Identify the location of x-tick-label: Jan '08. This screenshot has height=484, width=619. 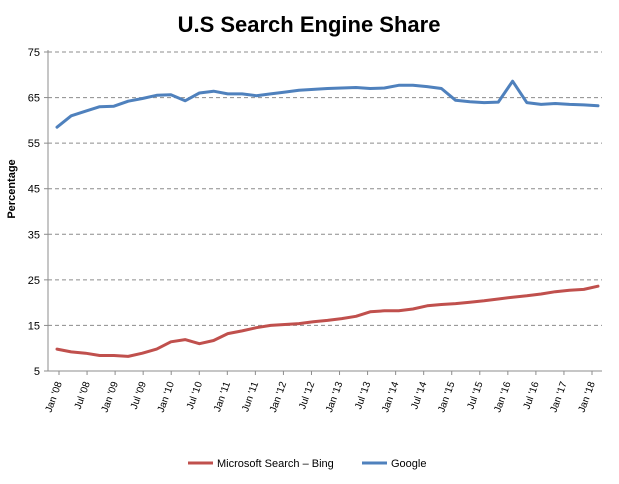
(54, 397).